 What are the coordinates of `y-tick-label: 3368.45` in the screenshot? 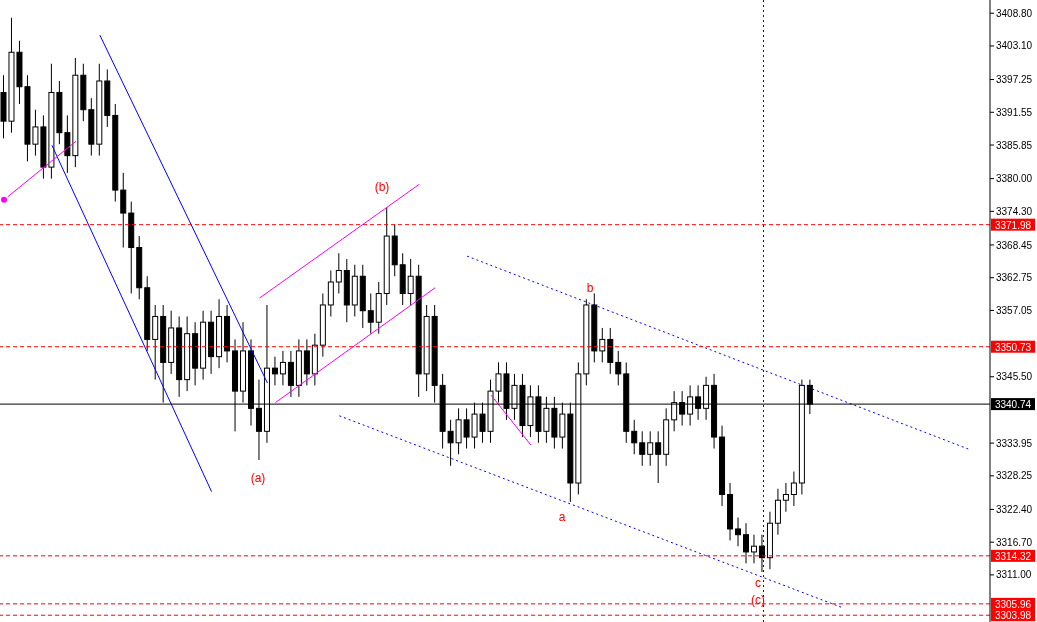 It's located at (1014, 245).